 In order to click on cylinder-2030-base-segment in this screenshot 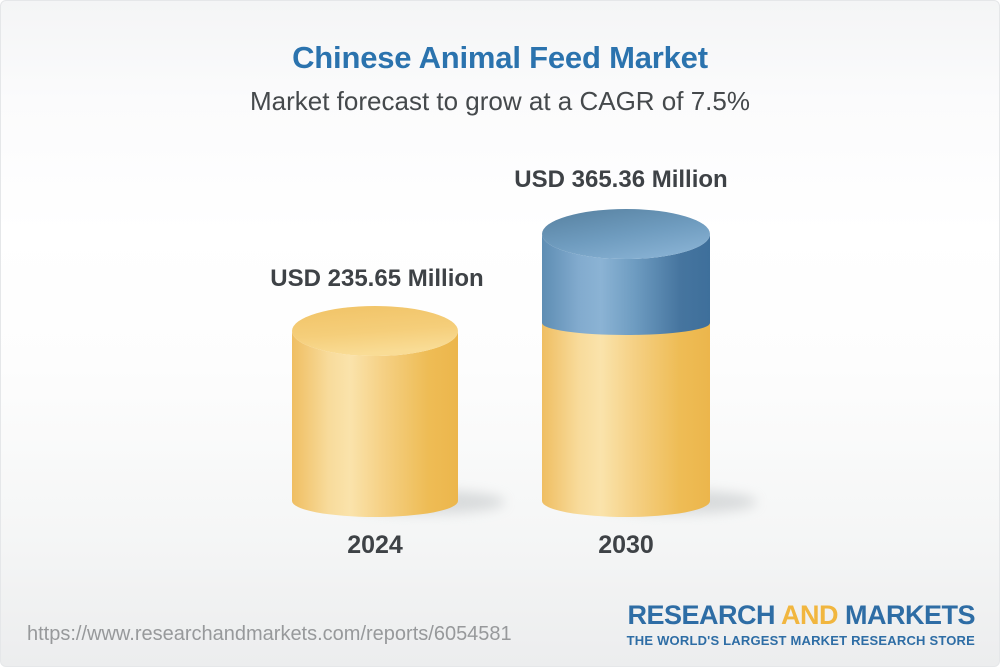, I will do `click(626, 417)`.